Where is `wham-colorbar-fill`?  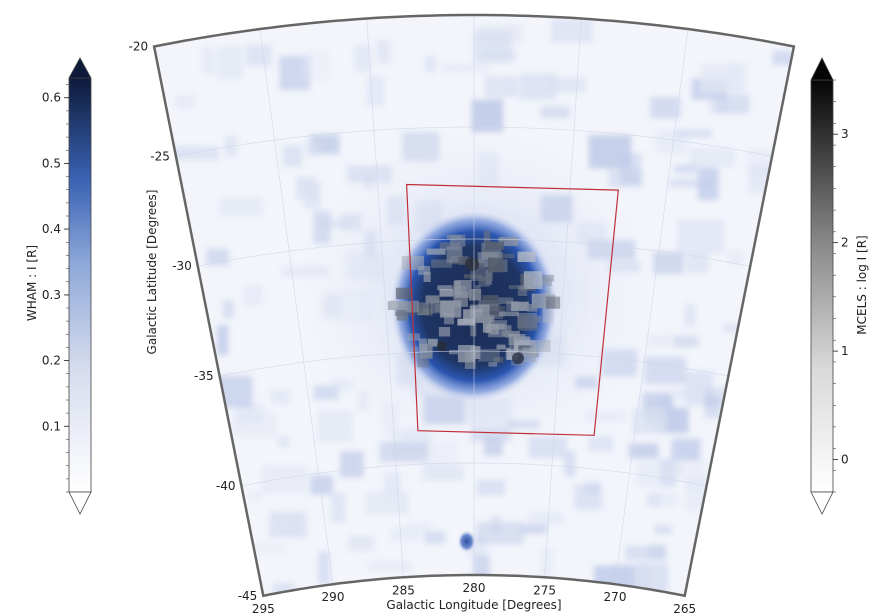 wham-colorbar-fill is located at coordinates (80, 285).